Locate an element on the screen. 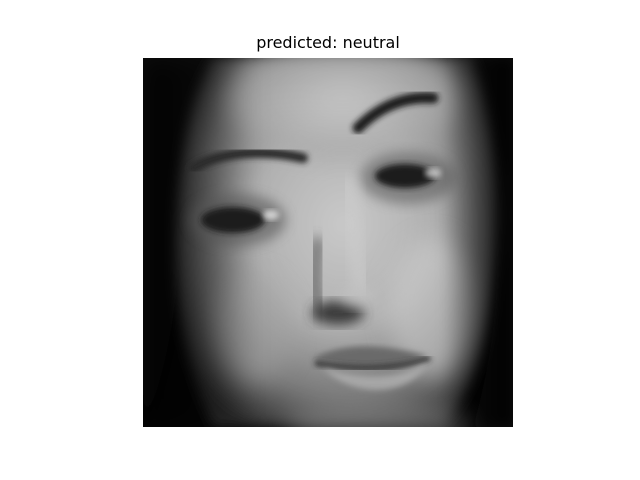 This screenshot has height=480, width=640. left-eye-highlight is located at coordinates (271, 215).